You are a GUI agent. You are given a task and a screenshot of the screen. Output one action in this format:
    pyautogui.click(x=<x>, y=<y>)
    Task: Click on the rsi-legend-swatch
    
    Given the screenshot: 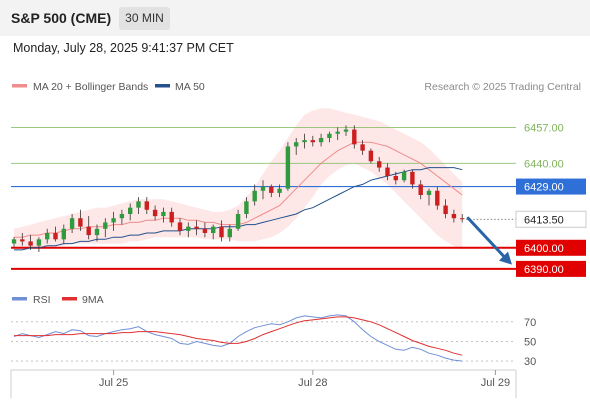 What is the action you would take?
    pyautogui.click(x=19, y=299)
    